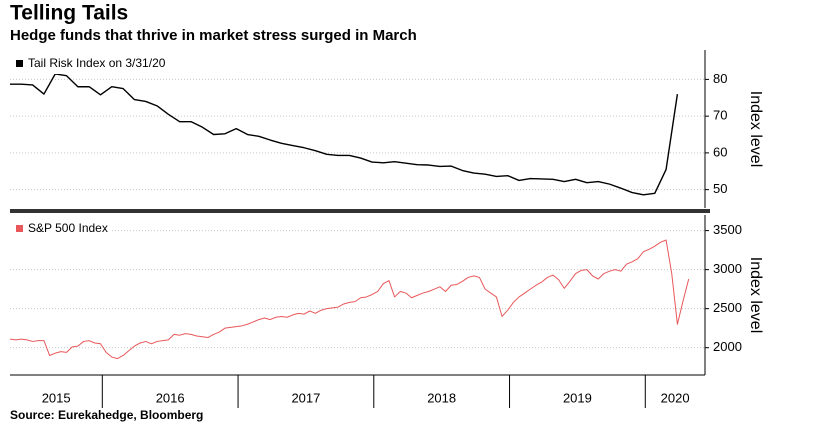 Image resolution: width=827 pixels, height=426 pixels. I want to click on legend-label: S&P 500 Index, so click(68, 228).